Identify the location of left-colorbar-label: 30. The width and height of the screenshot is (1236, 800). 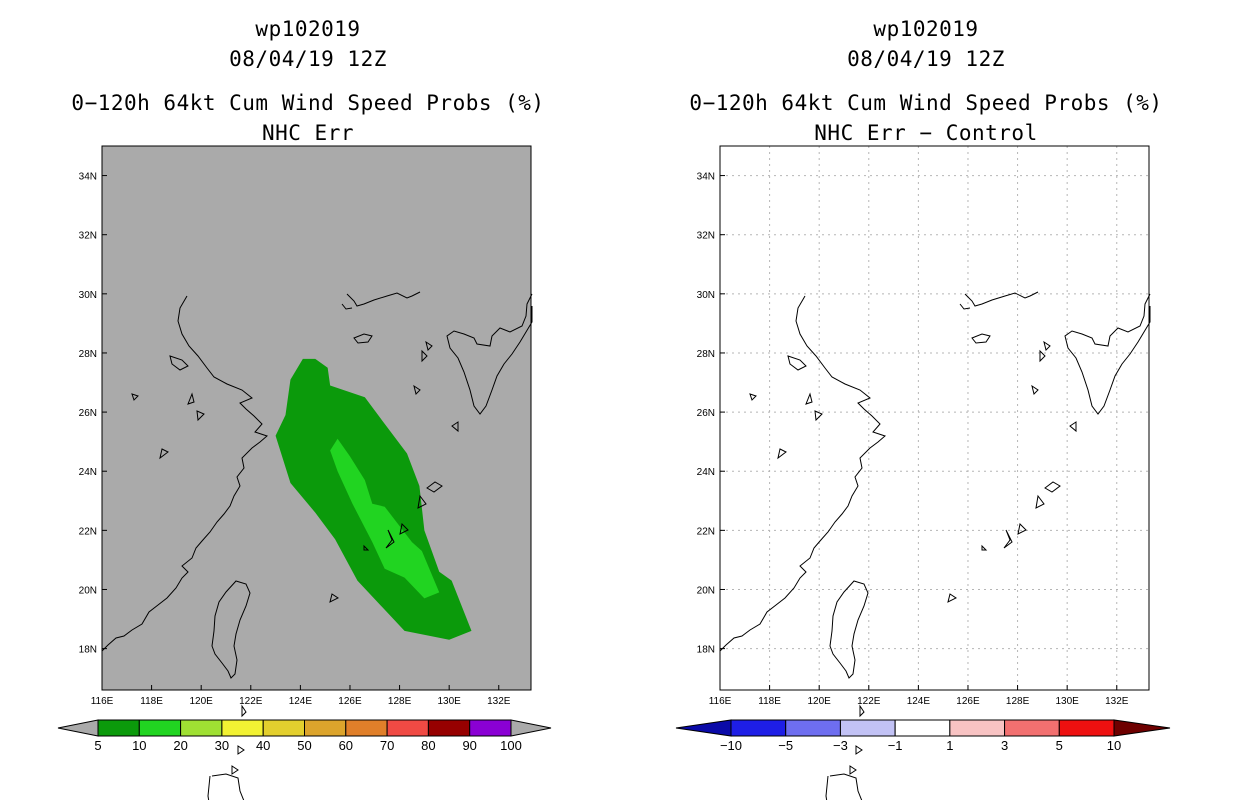
(222, 745).